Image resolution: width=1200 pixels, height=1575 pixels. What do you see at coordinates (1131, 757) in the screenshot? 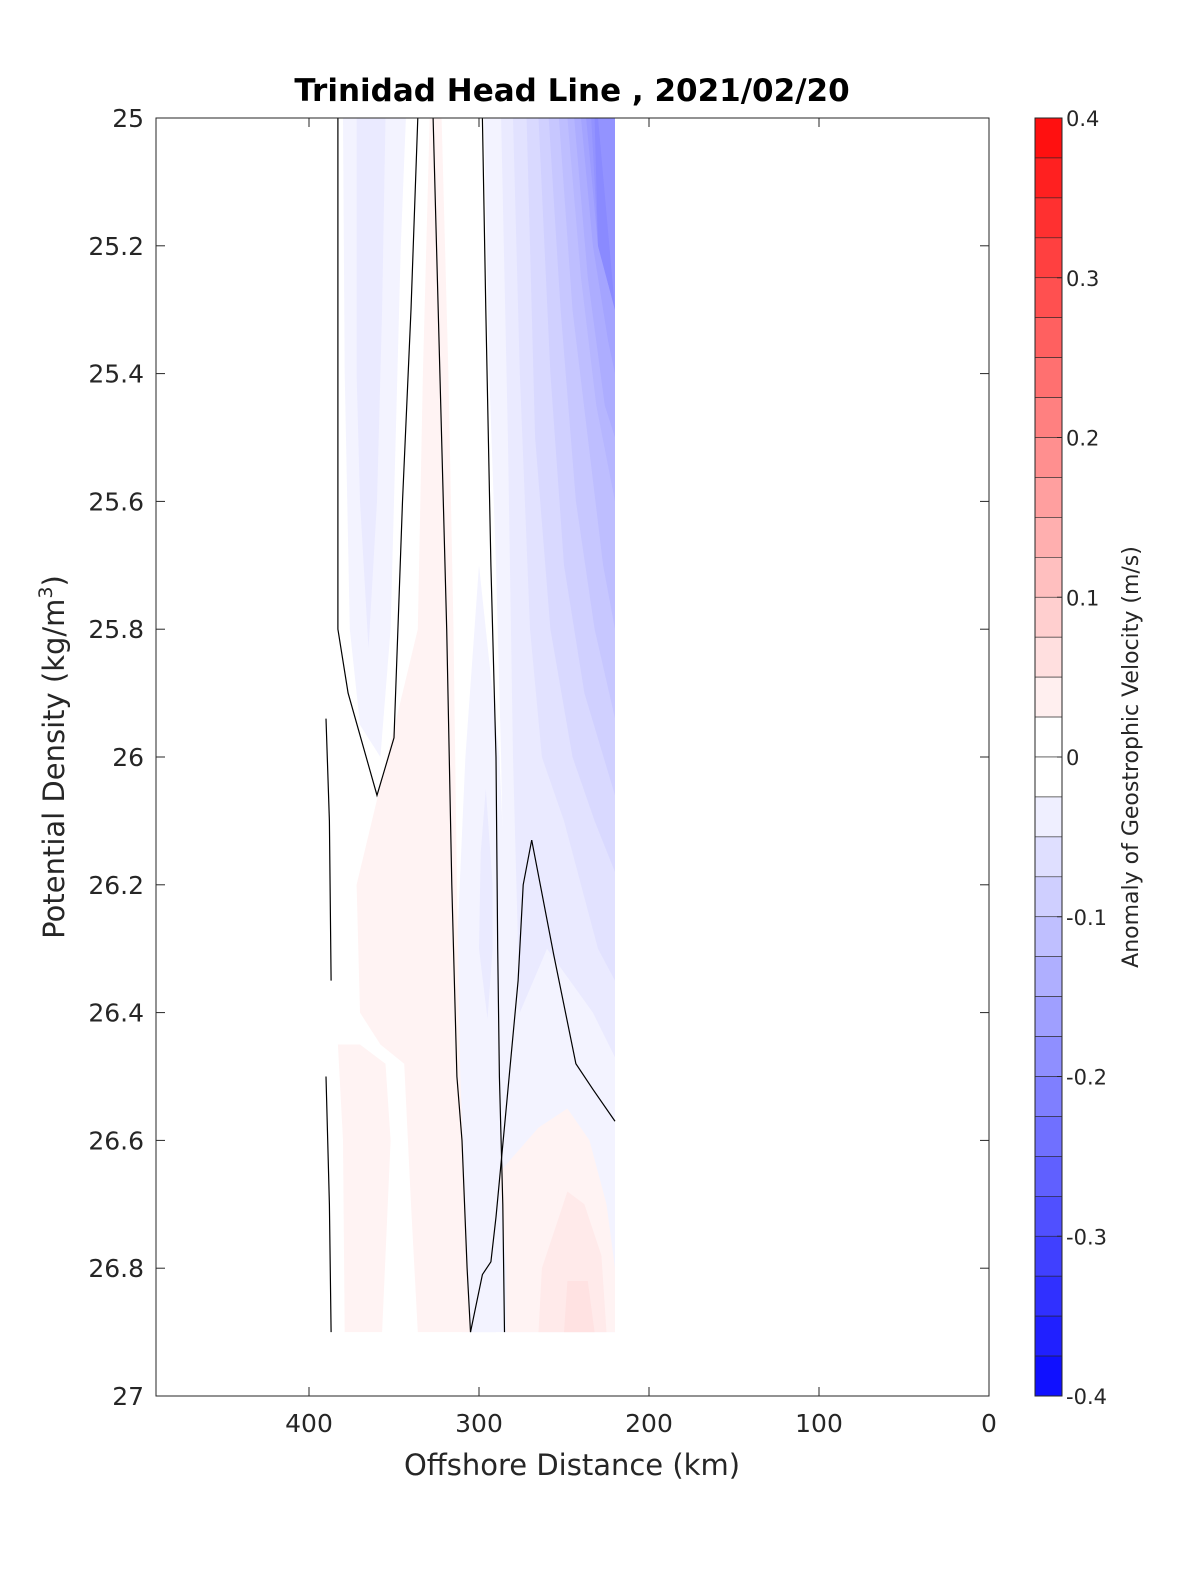
I see `colorbar-label: Anomaly of Geostrophic Velocity (m/s)` at bounding box center [1131, 757].